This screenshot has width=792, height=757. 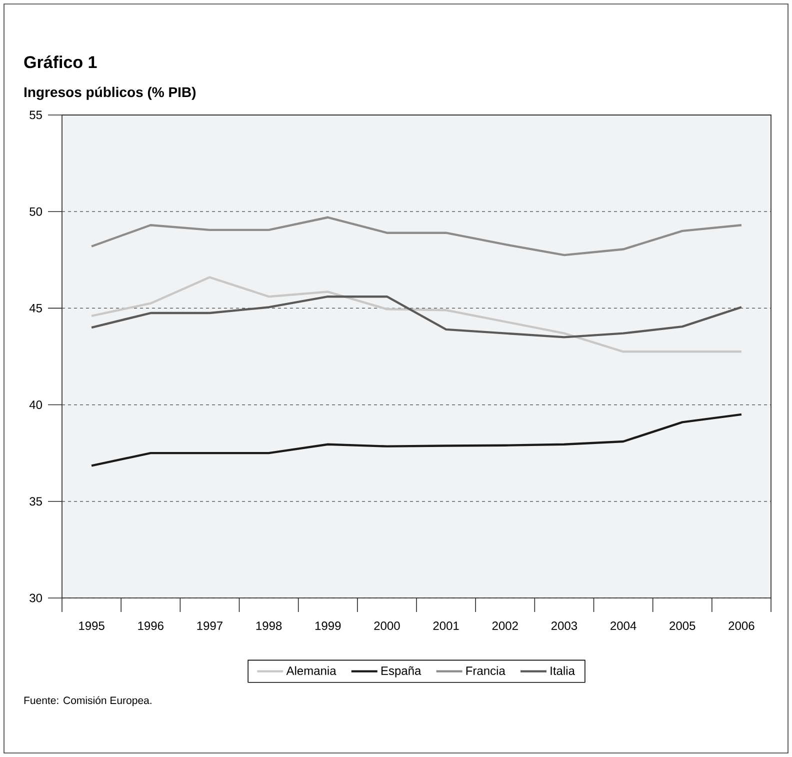 What do you see at coordinates (741, 626) in the screenshot?
I see `x-tick-label: 2006` at bounding box center [741, 626].